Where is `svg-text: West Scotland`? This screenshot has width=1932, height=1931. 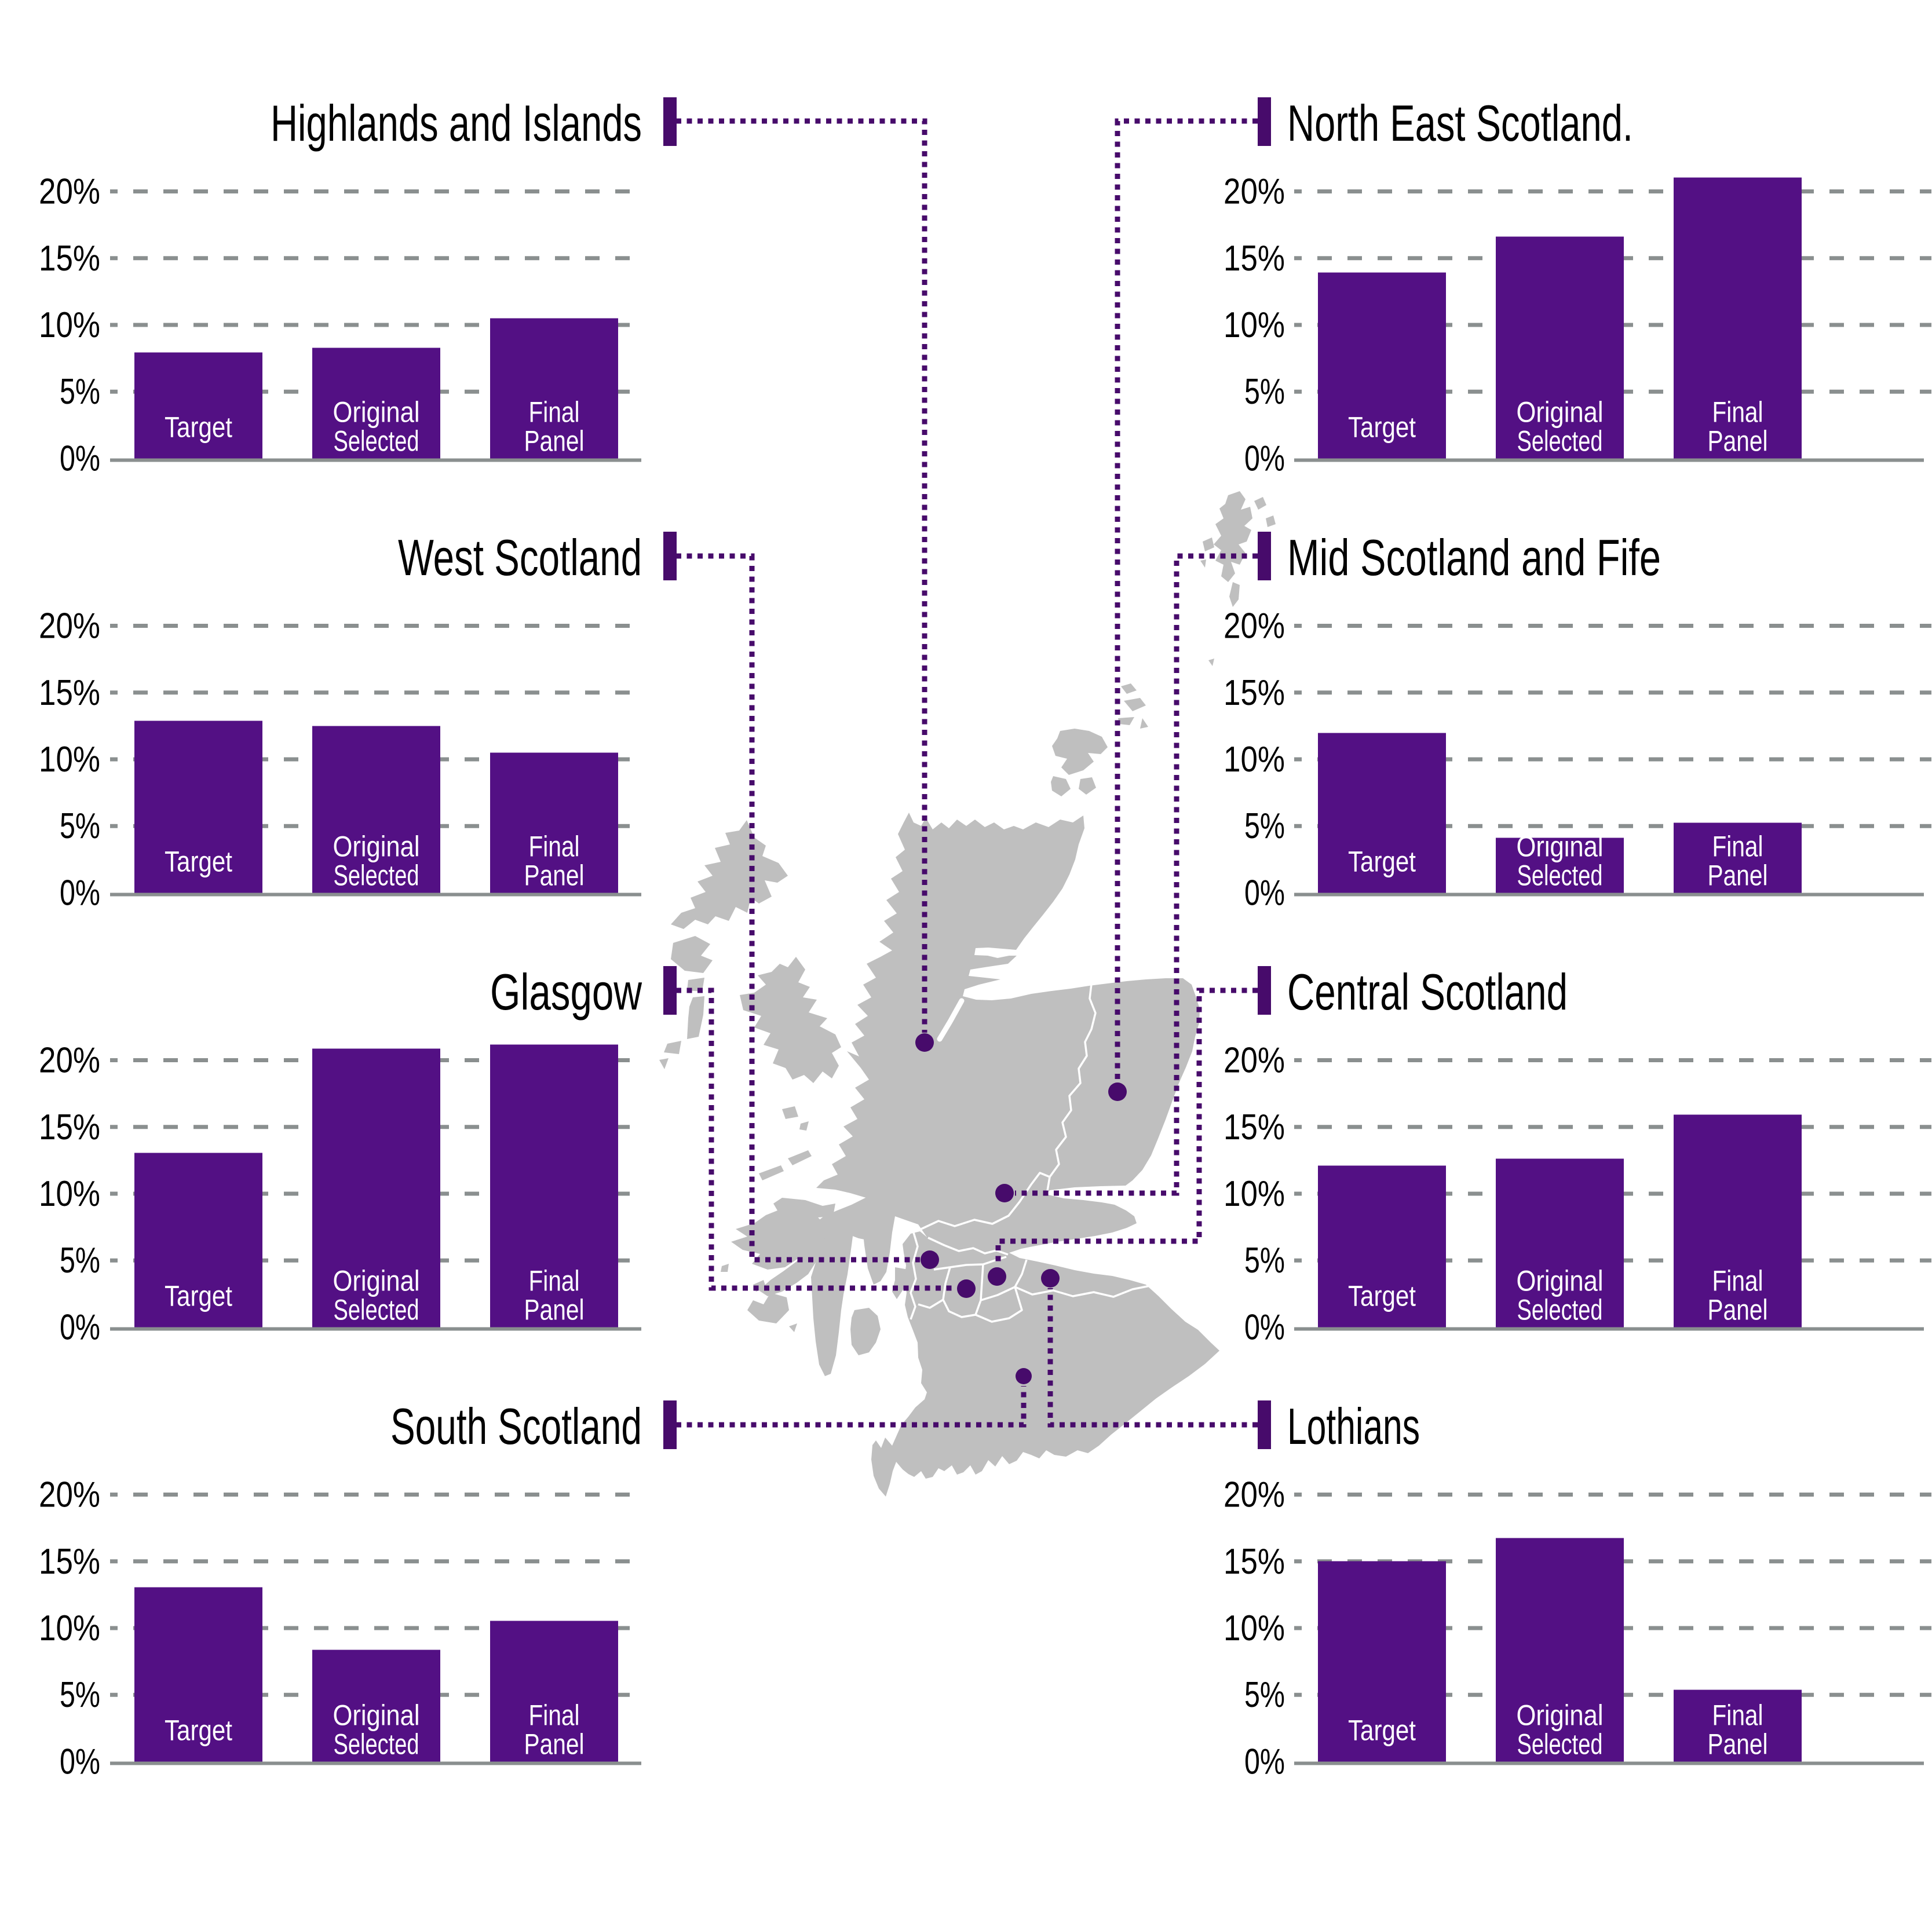 svg-text: West Scotland is located at coordinates (520, 557).